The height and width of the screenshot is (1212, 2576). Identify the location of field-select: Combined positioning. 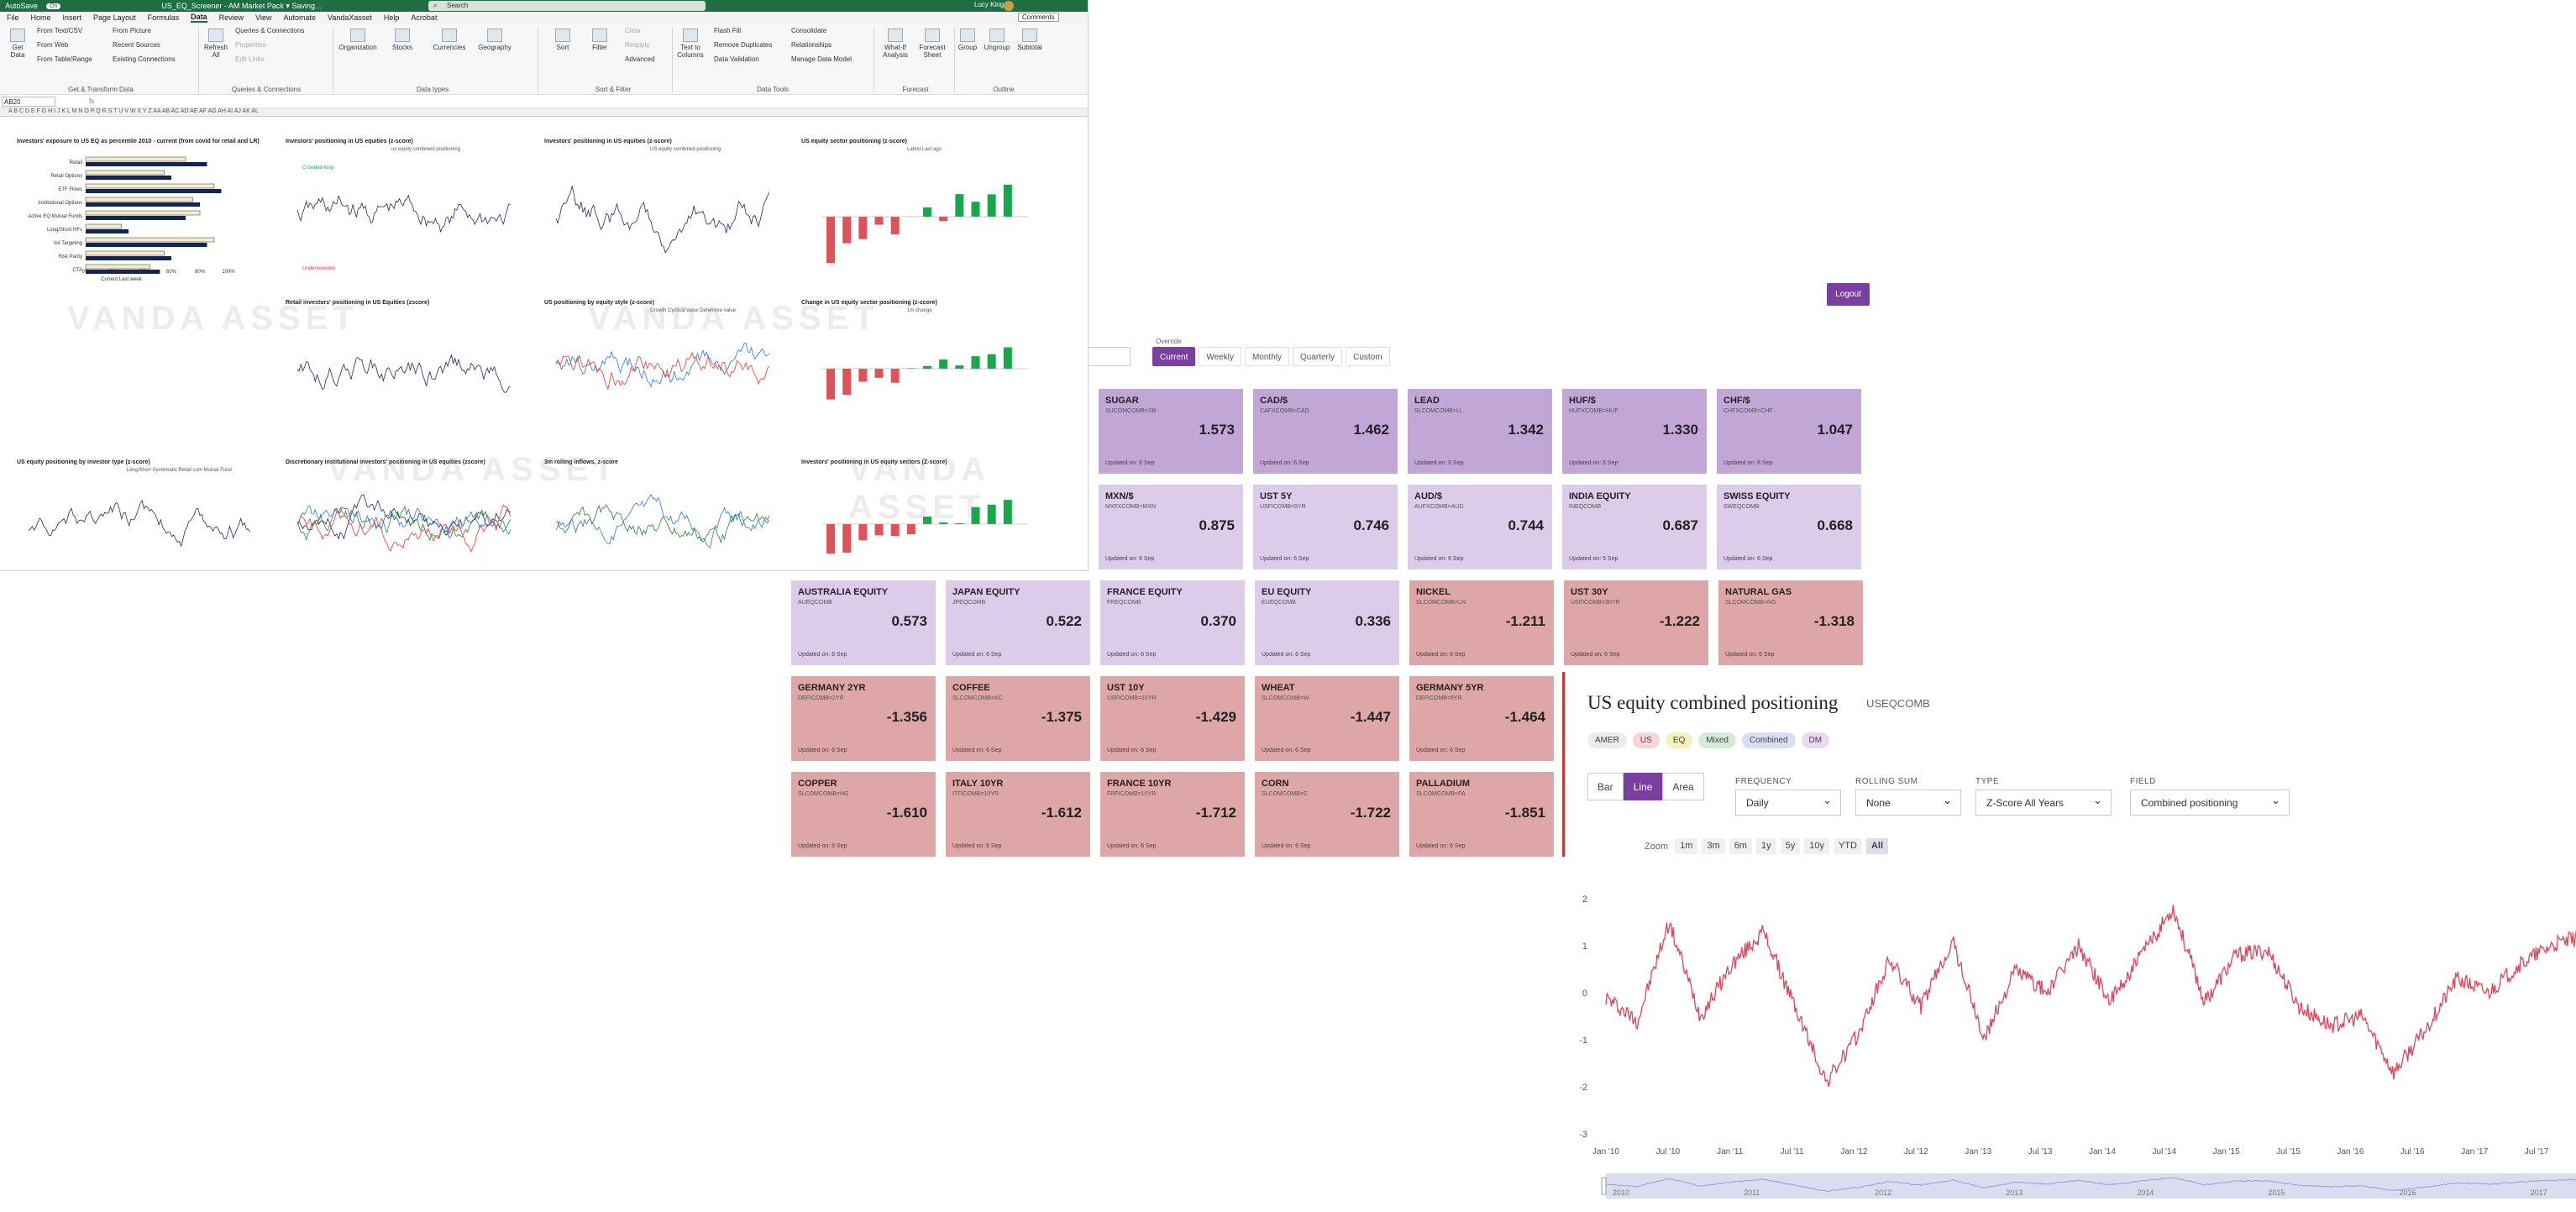
(2210, 802).